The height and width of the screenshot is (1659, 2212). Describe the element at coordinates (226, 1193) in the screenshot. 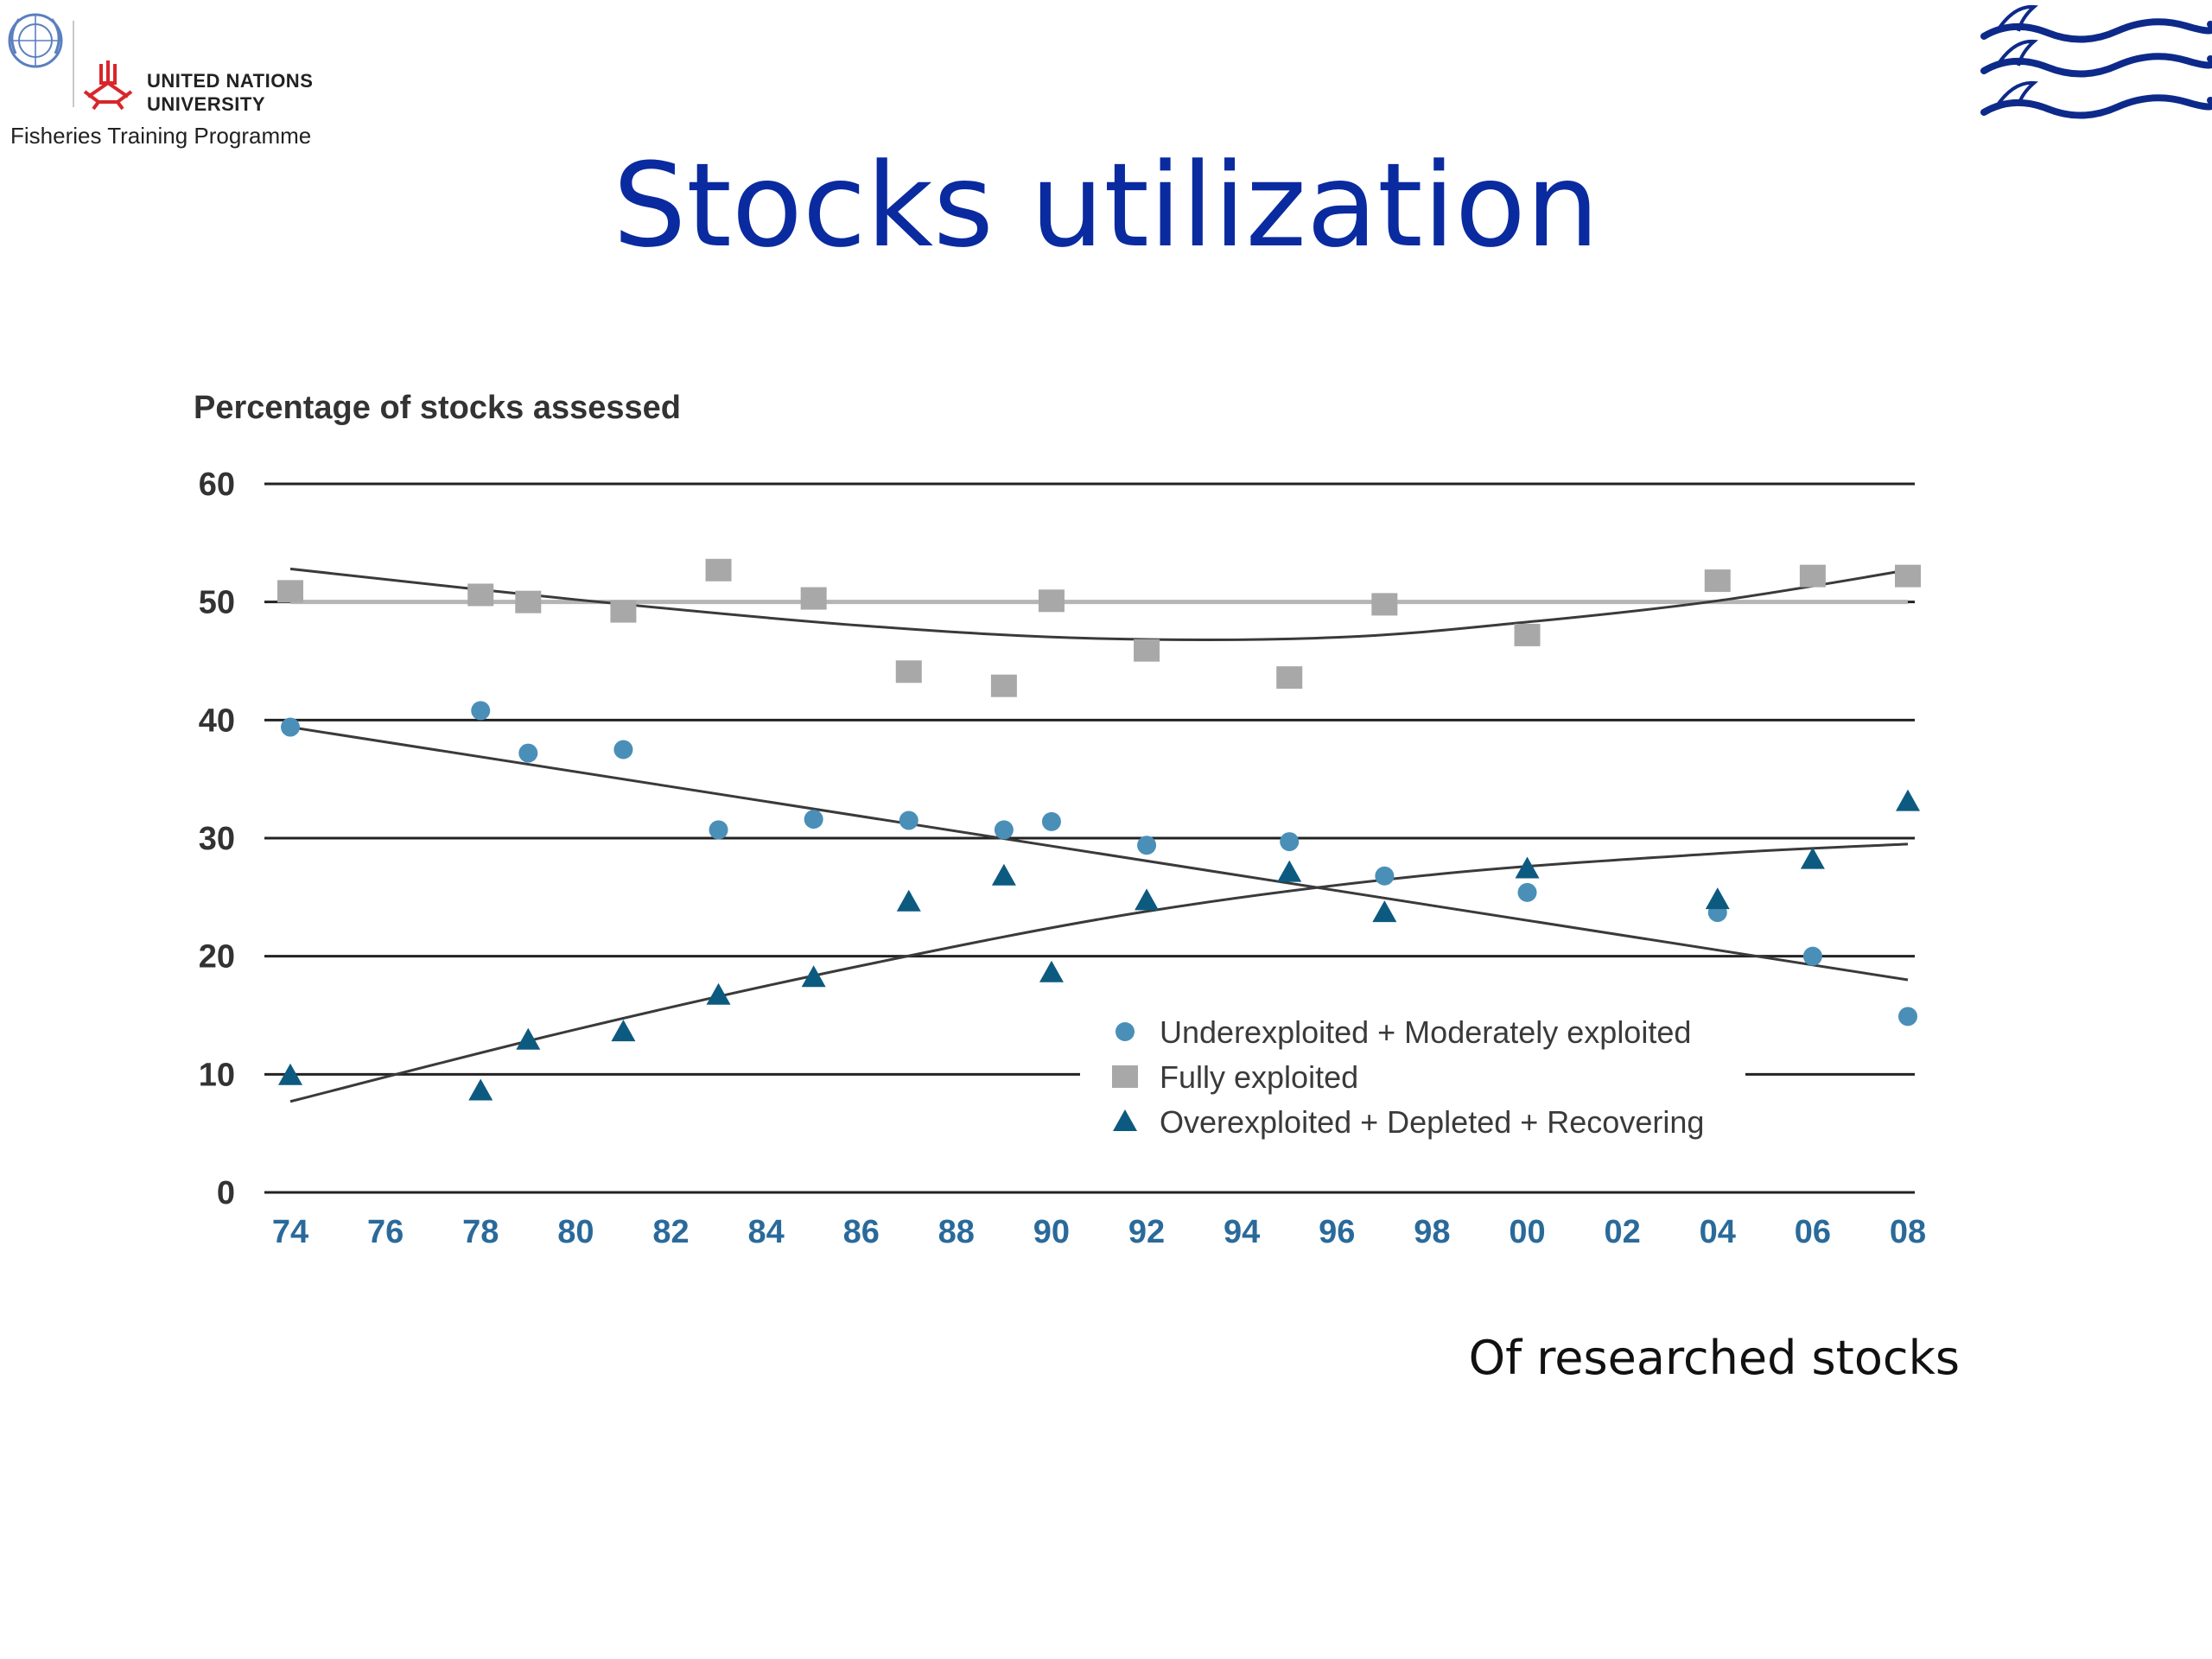

I see `y-tick-label: 0` at that location.